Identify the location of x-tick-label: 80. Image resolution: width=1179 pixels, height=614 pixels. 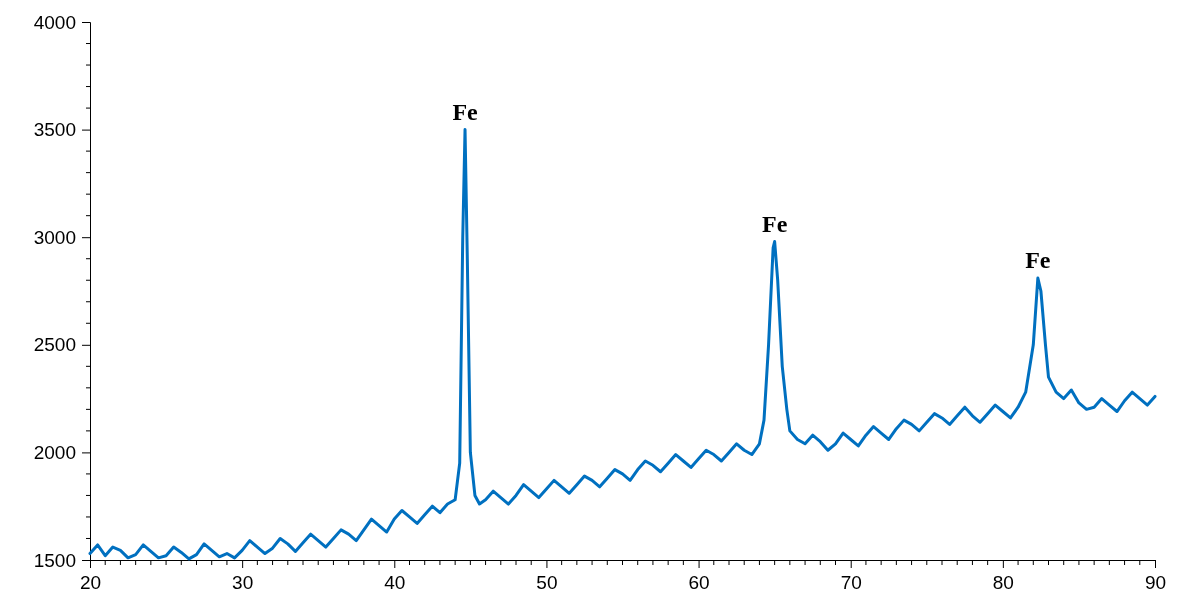
(1003, 583).